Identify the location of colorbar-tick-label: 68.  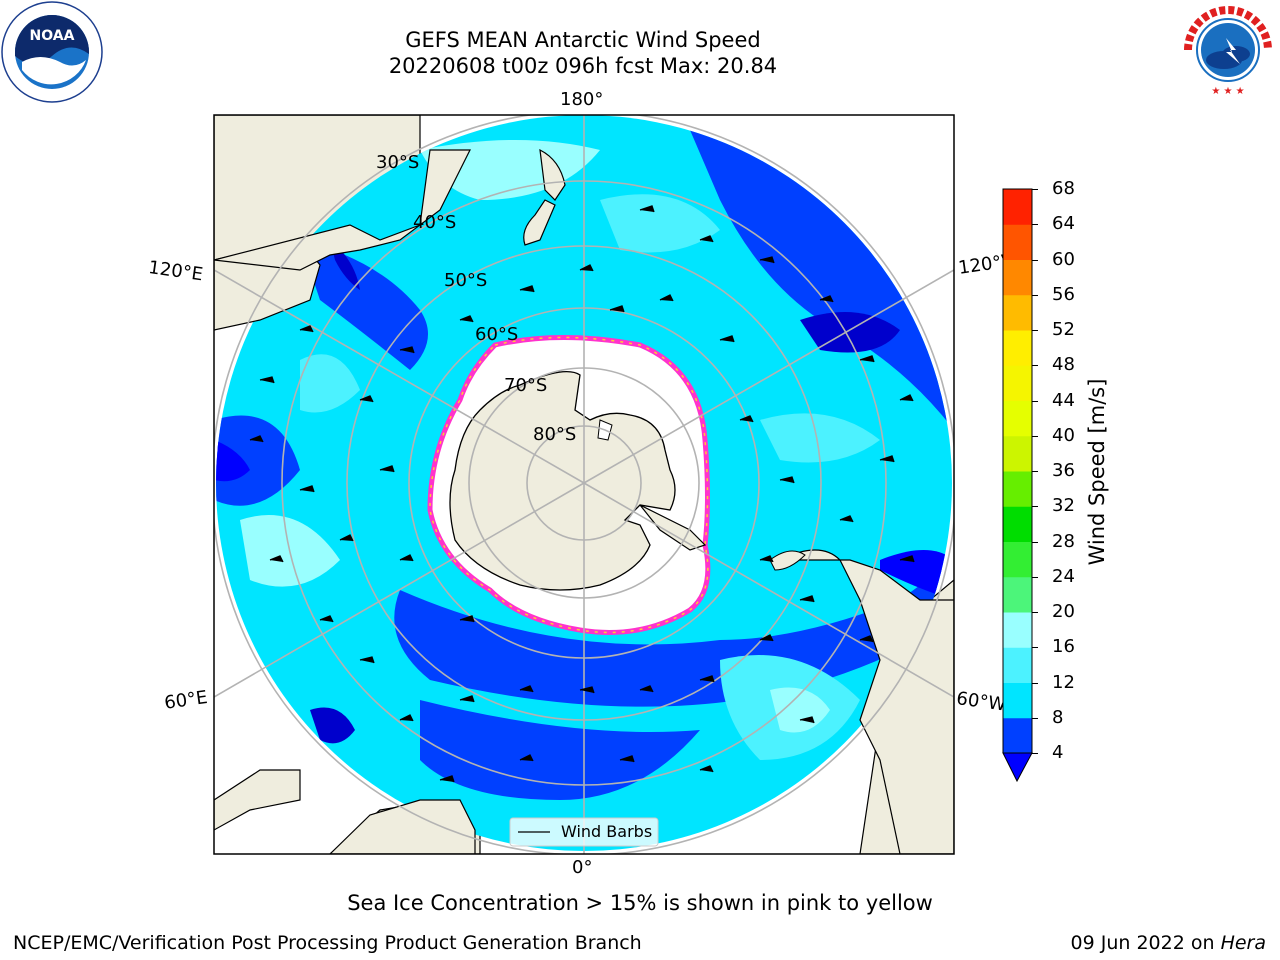
(1063, 188).